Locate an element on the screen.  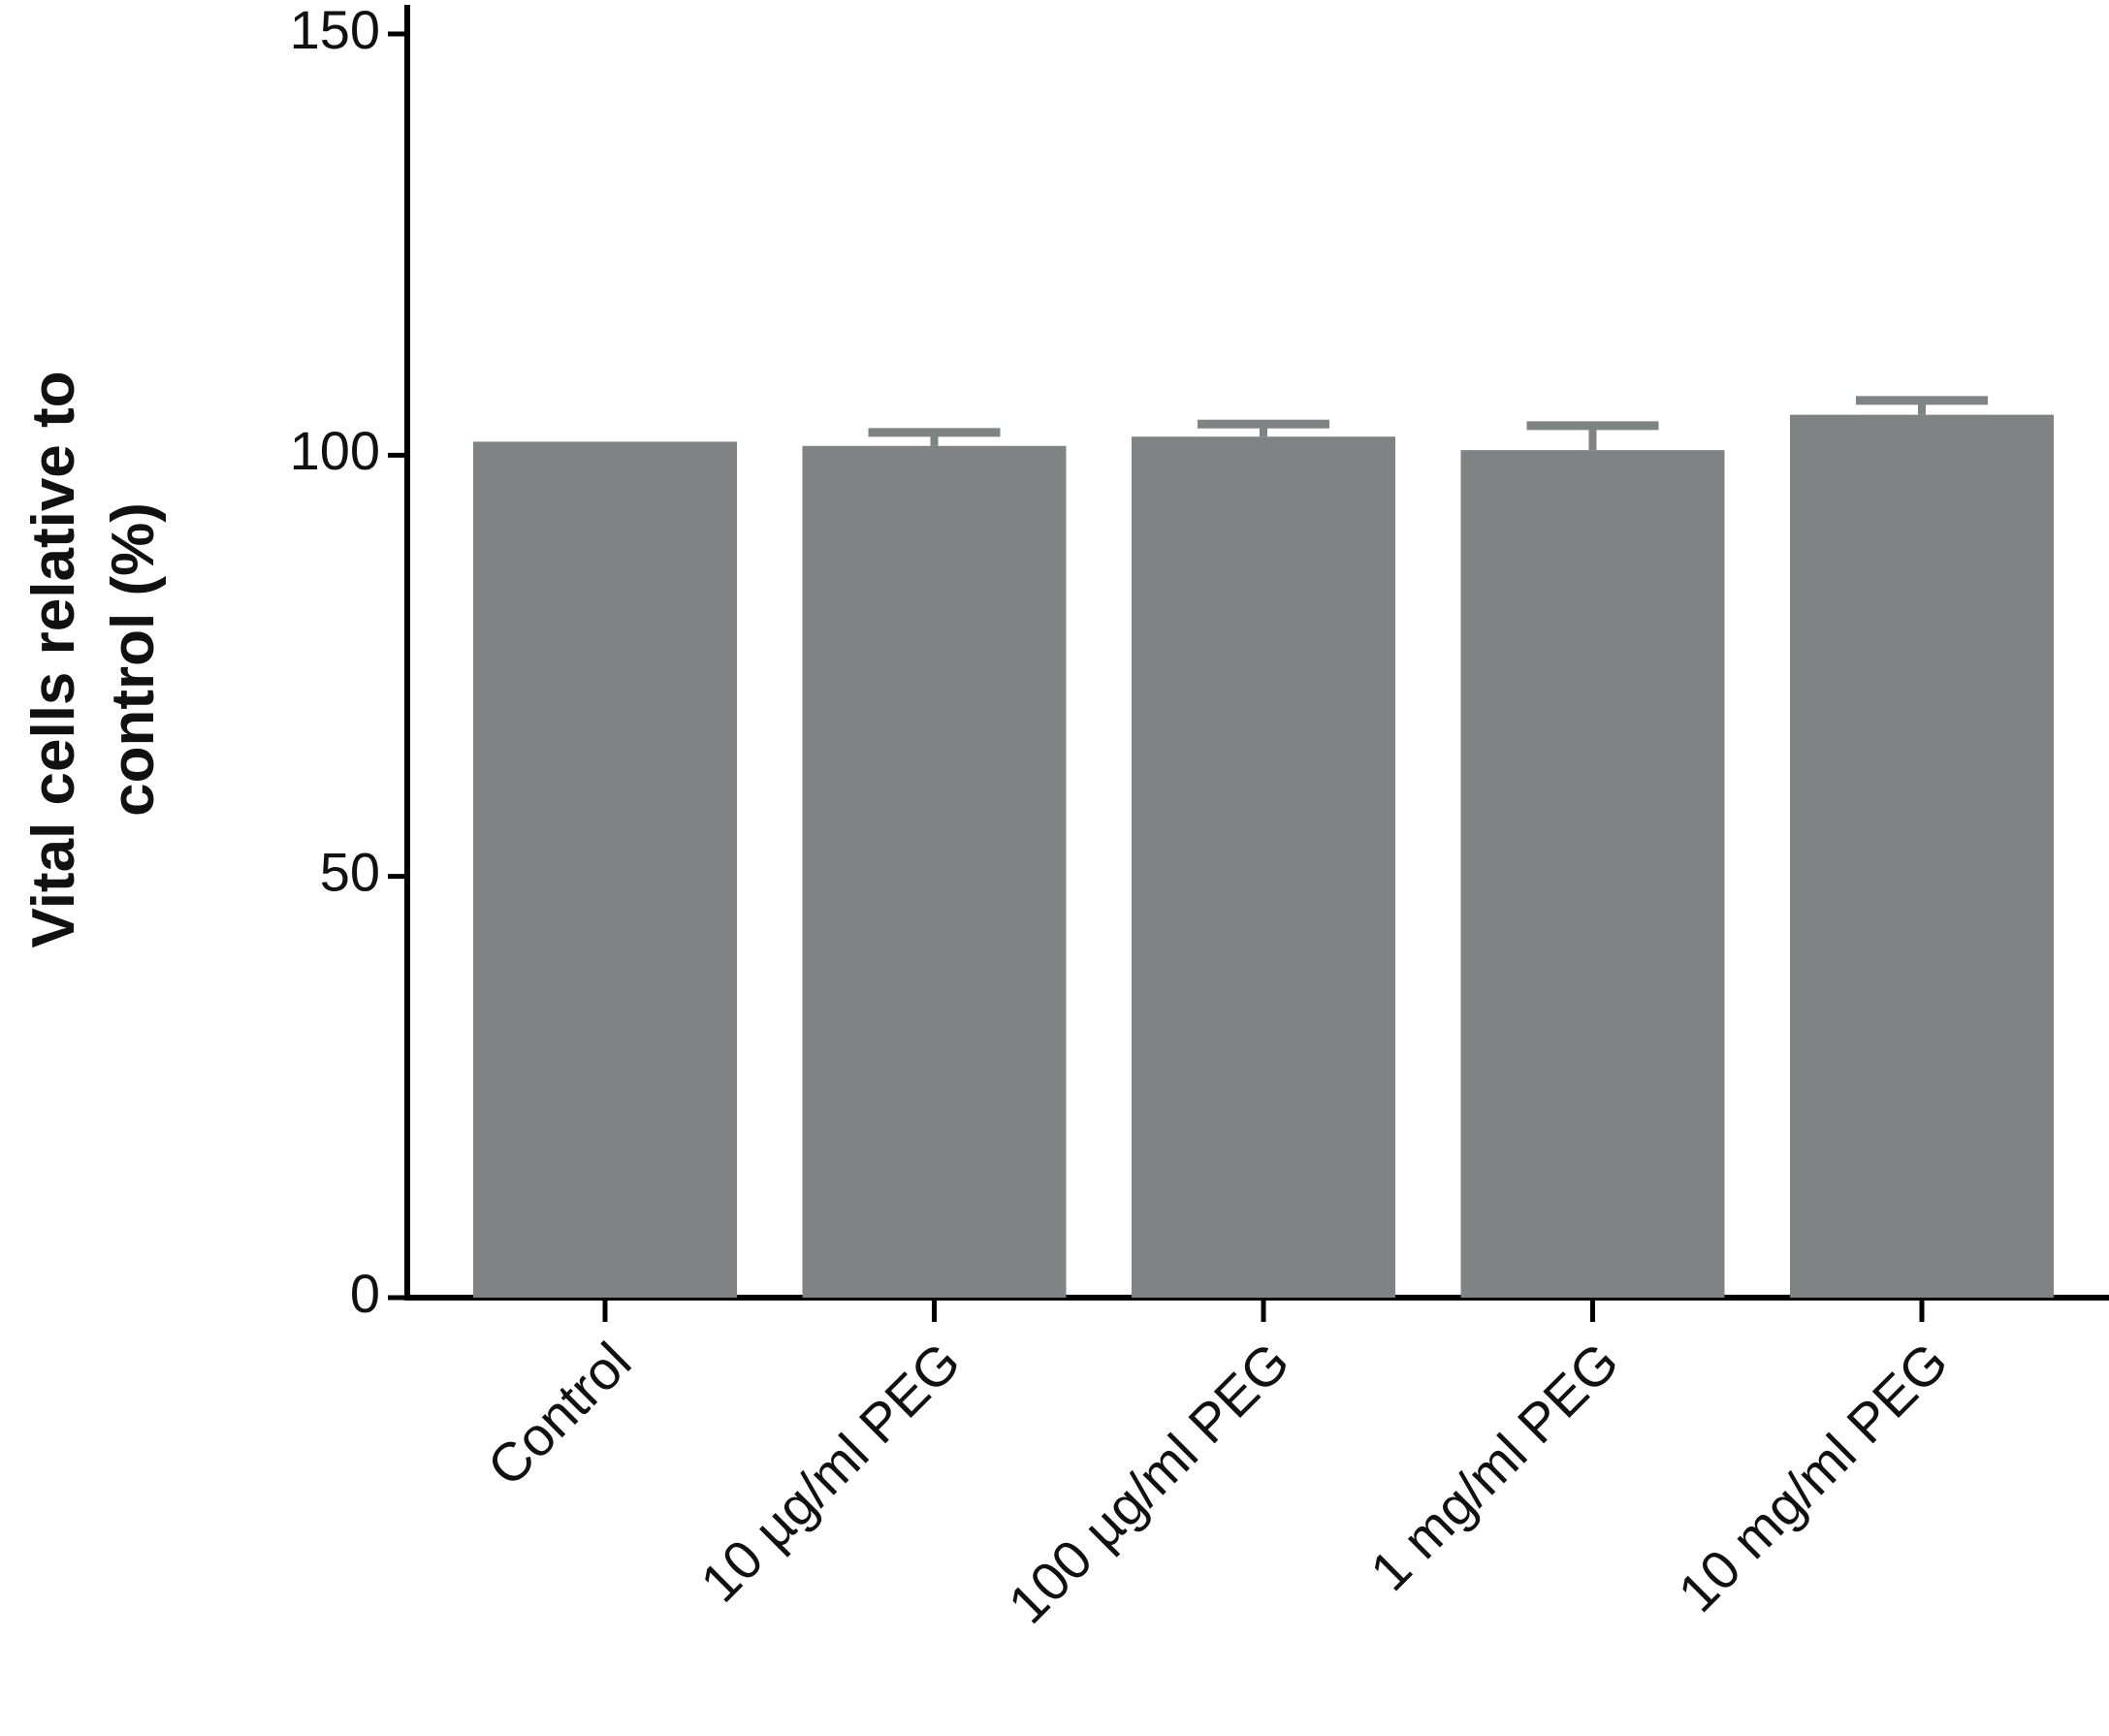
y-tick-label: 0 is located at coordinates (365, 1293).